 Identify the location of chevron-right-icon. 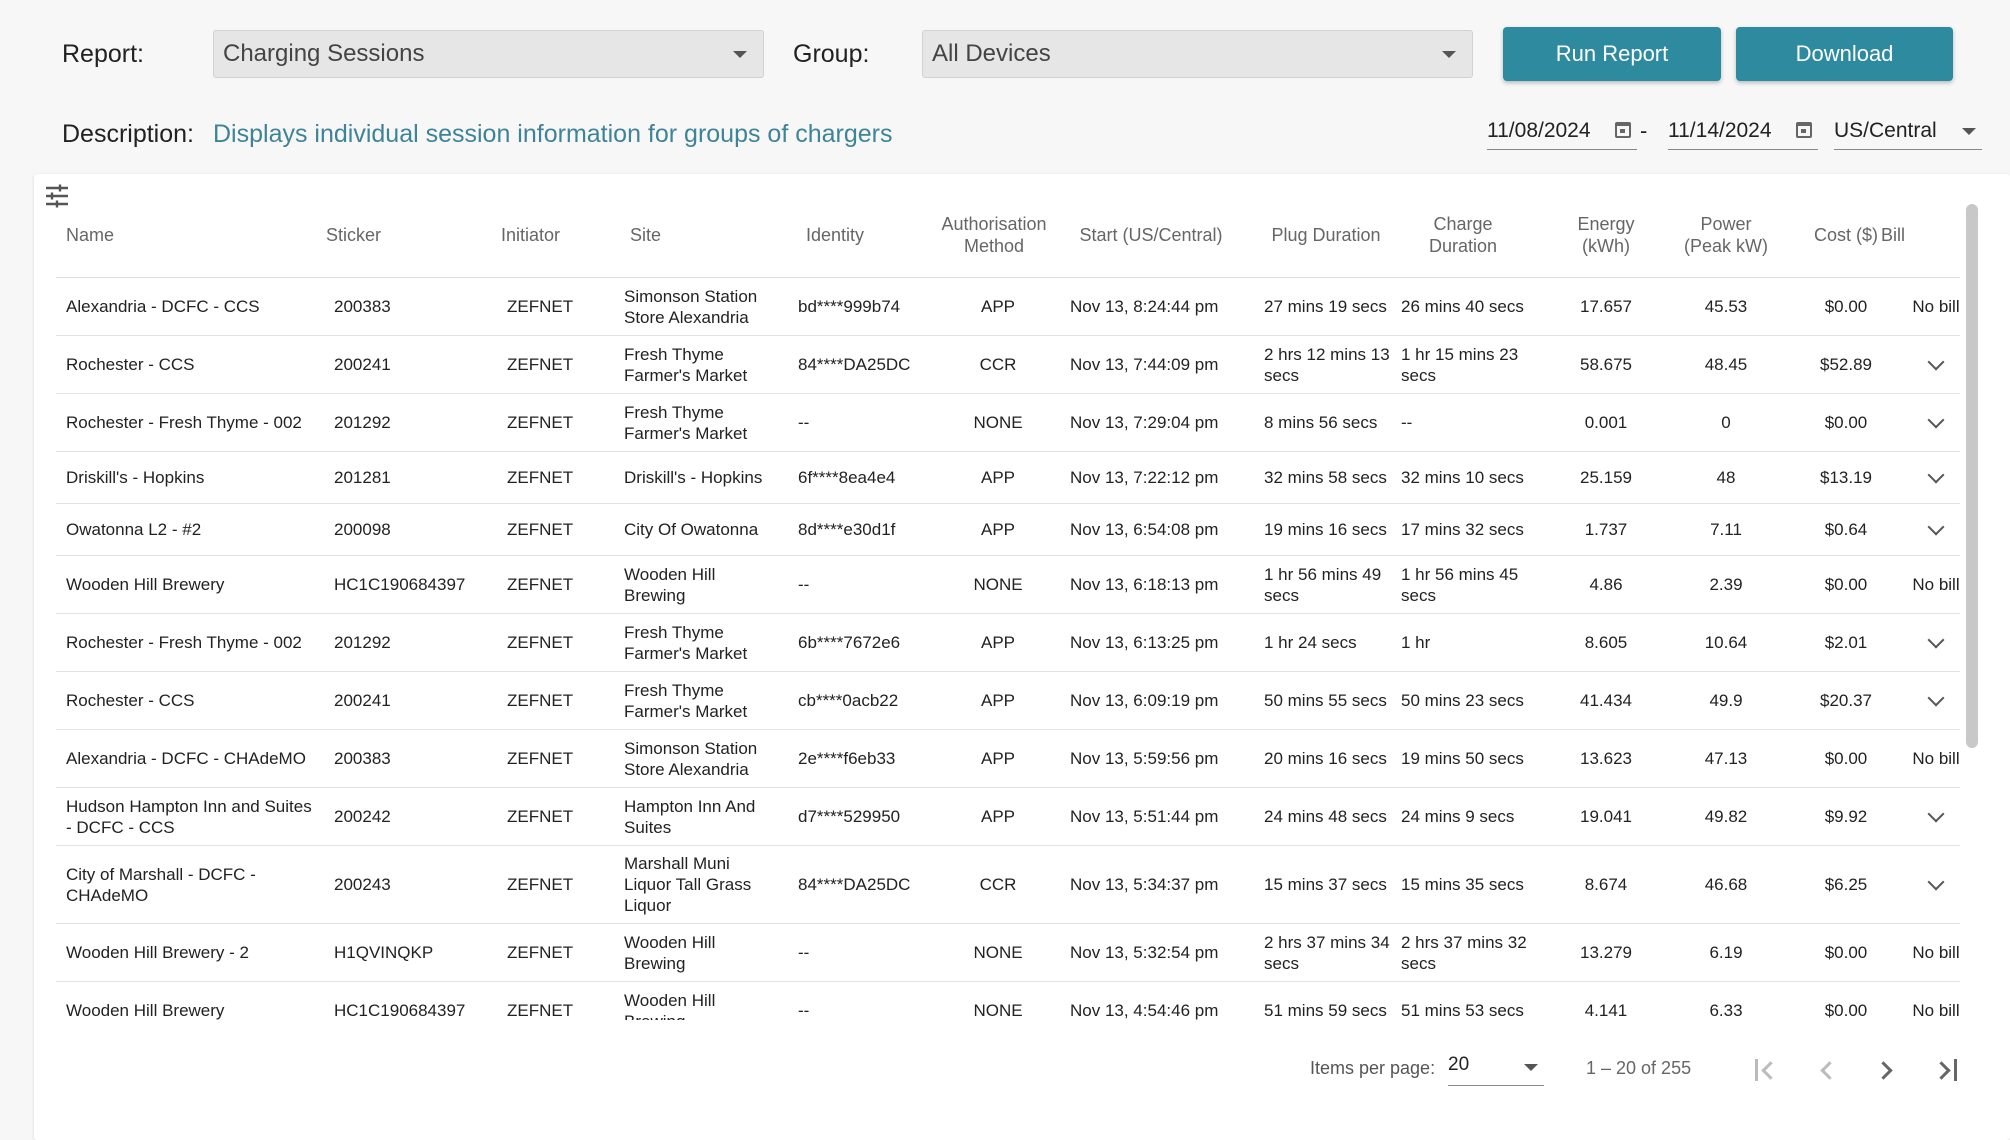
(1941, 1070).